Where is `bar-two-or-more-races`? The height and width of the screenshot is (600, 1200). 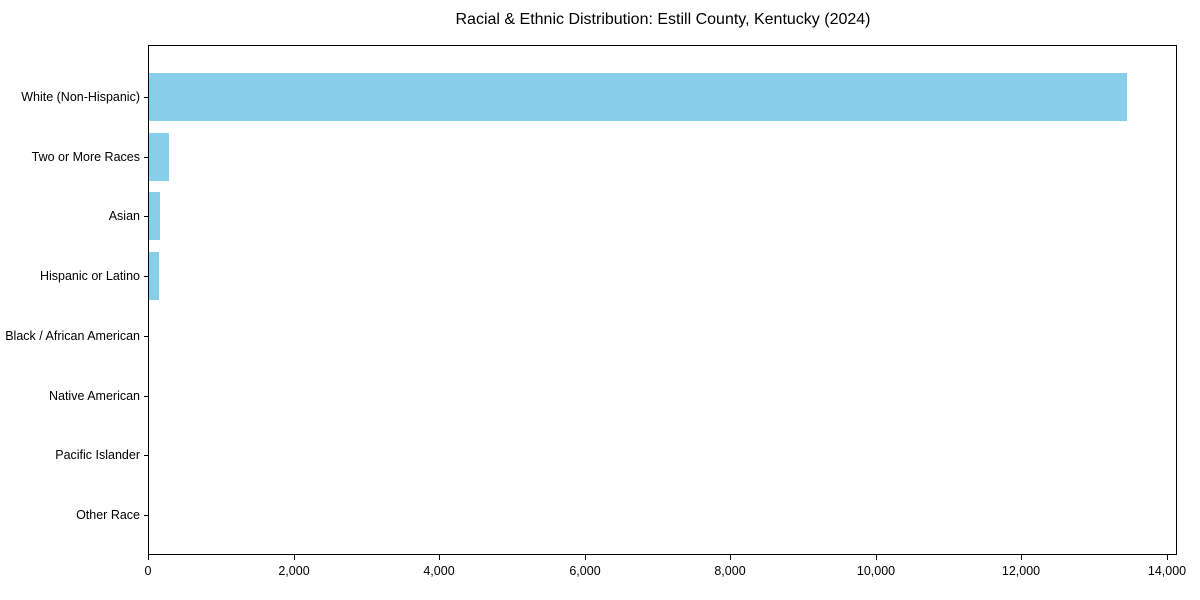 bar-two-or-more-races is located at coordinates (159, 156).